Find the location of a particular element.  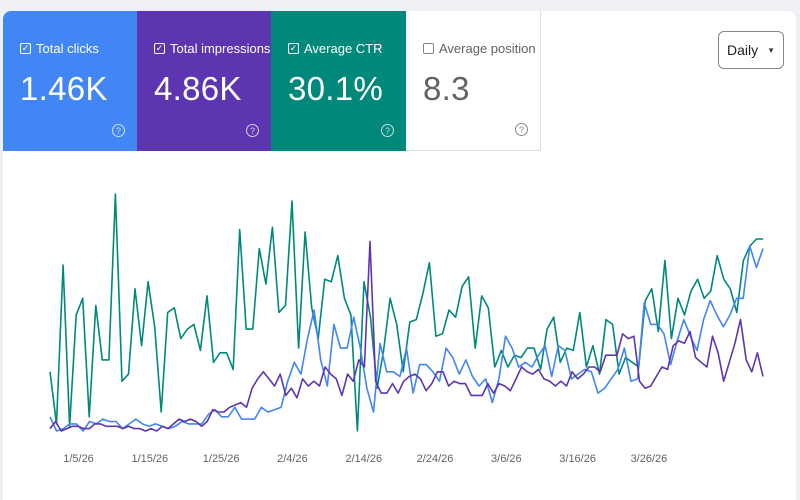

x-tick-label: 3/6/26 is located at coordinates (506, 459).